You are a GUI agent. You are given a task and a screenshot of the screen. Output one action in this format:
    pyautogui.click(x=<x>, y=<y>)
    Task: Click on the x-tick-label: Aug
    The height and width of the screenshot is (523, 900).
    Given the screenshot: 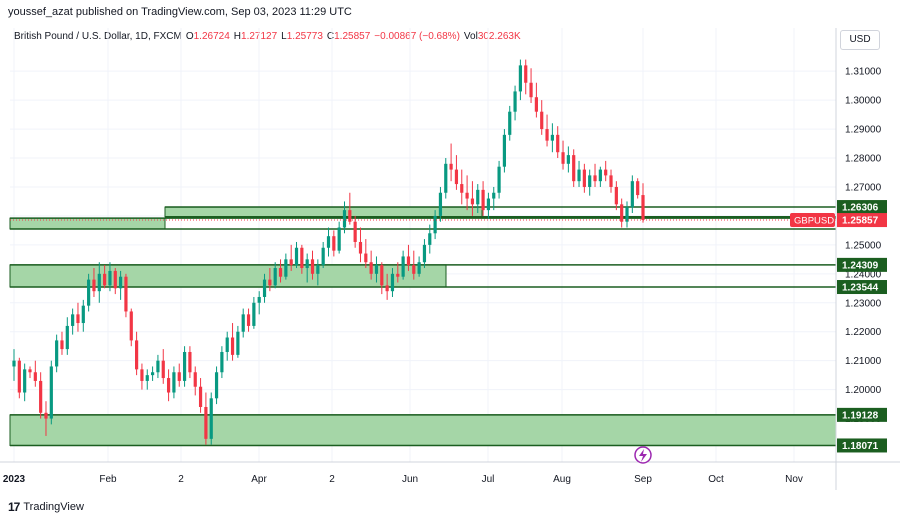 What is the action you would take?
    pyautogui.click(x=562, y=479)
    